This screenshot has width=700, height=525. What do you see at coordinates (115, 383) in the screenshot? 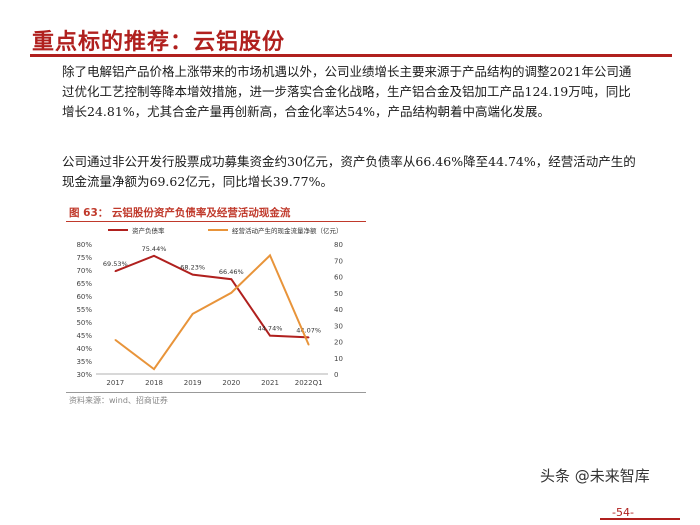
I see `x-axis-tick-label: 2017` at bounding box center [115, 383].